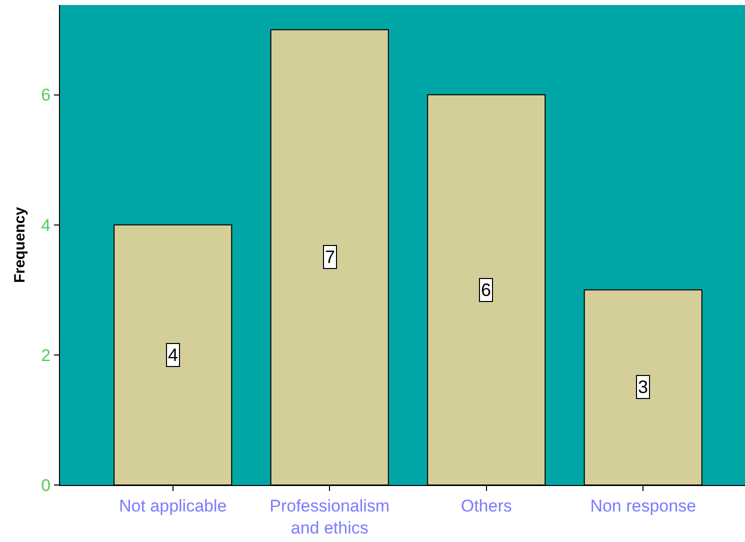 Image resolution: width=745 pixels, height=542 pixels. Describe the element at coordinates (46, 95) in the screenshot. I see `y-tick-label: 6` at that location.